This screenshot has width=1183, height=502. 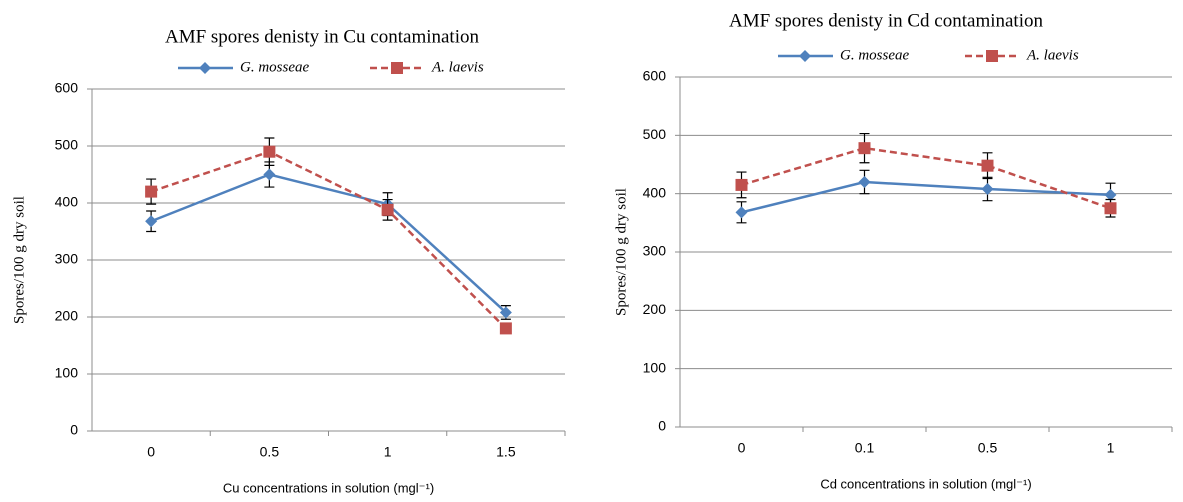 I want to click on x-axis-title: Cu concentrations in solution (mgl⁻¹), so click(x=328, y=487).